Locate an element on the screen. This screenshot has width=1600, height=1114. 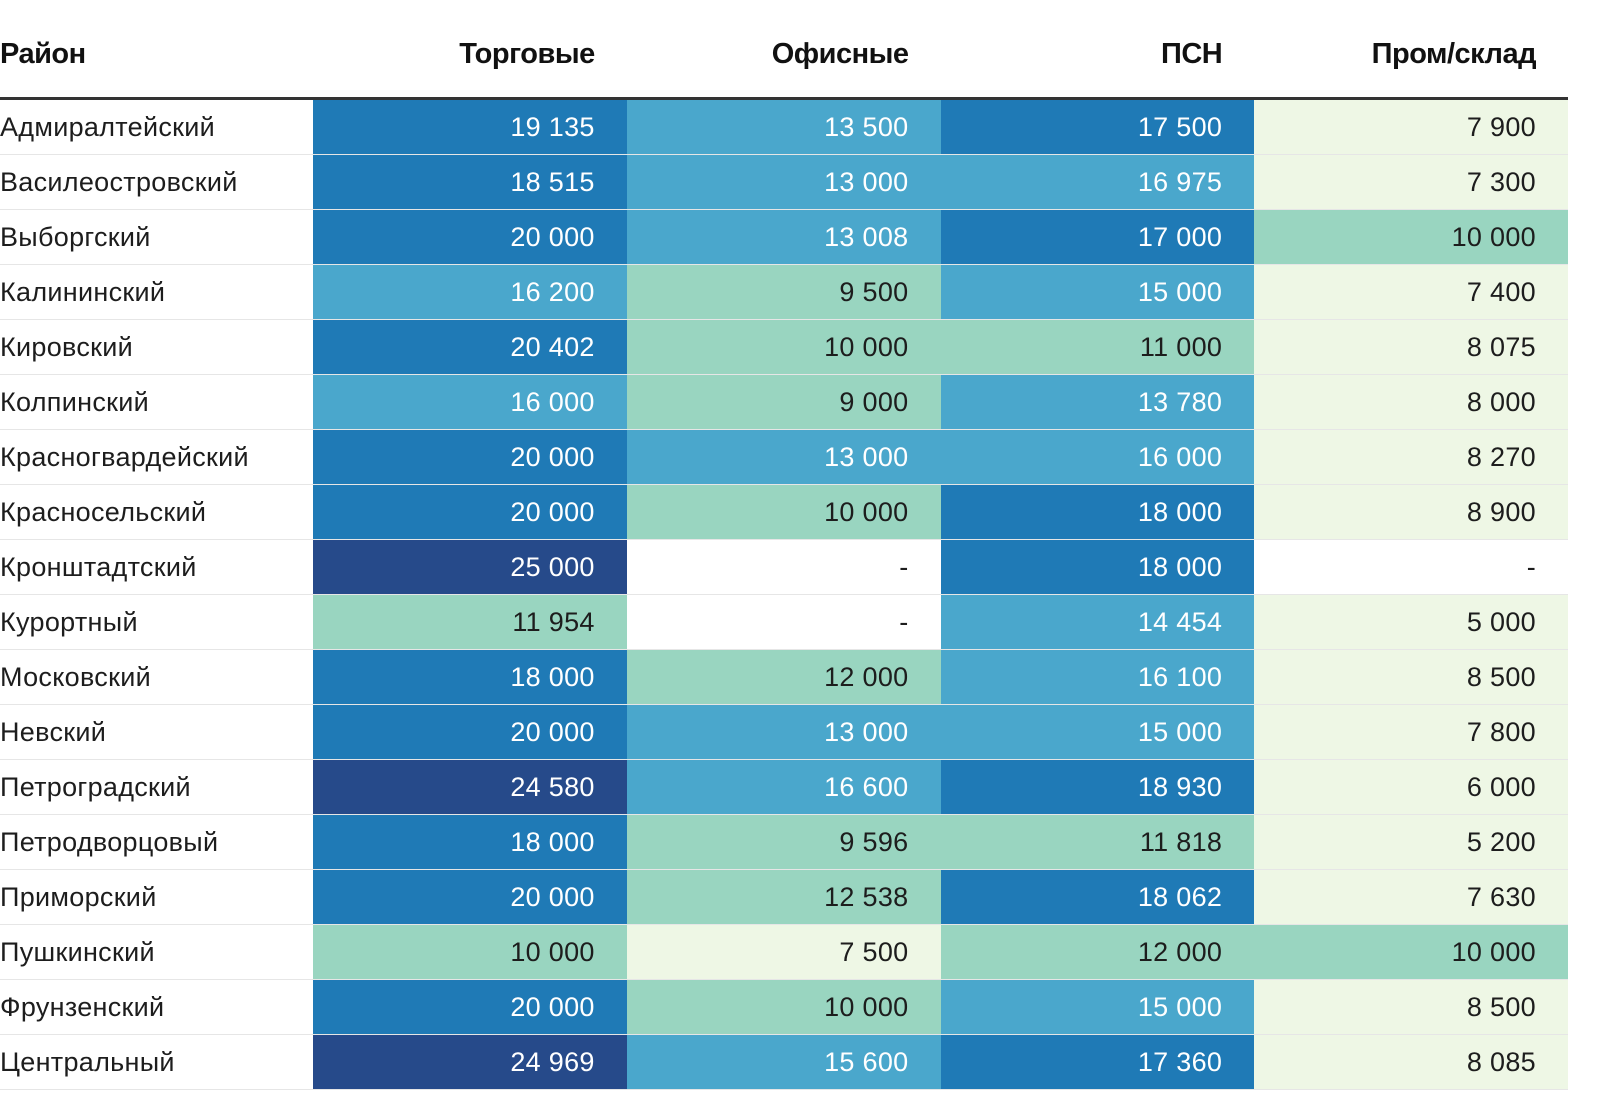
price-cell: 7 900 is located at coordinates (1411, 126).